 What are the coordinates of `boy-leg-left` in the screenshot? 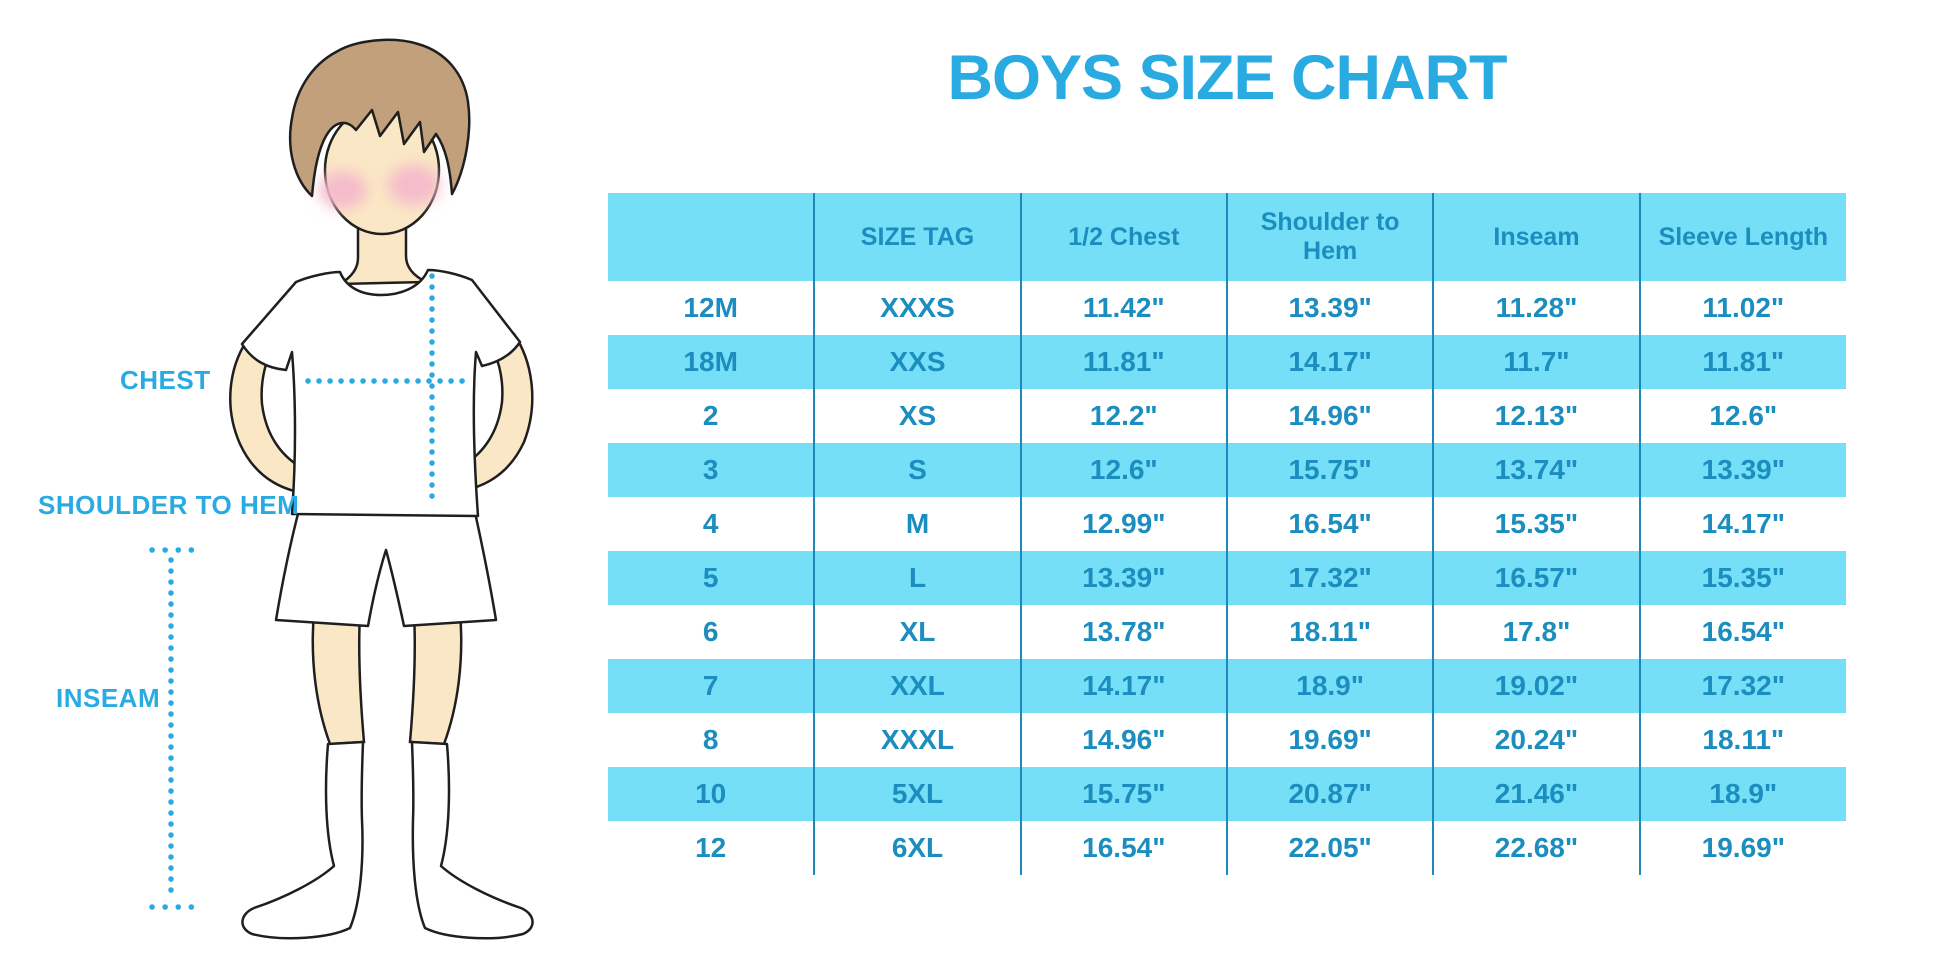 It's located at (338, 678).